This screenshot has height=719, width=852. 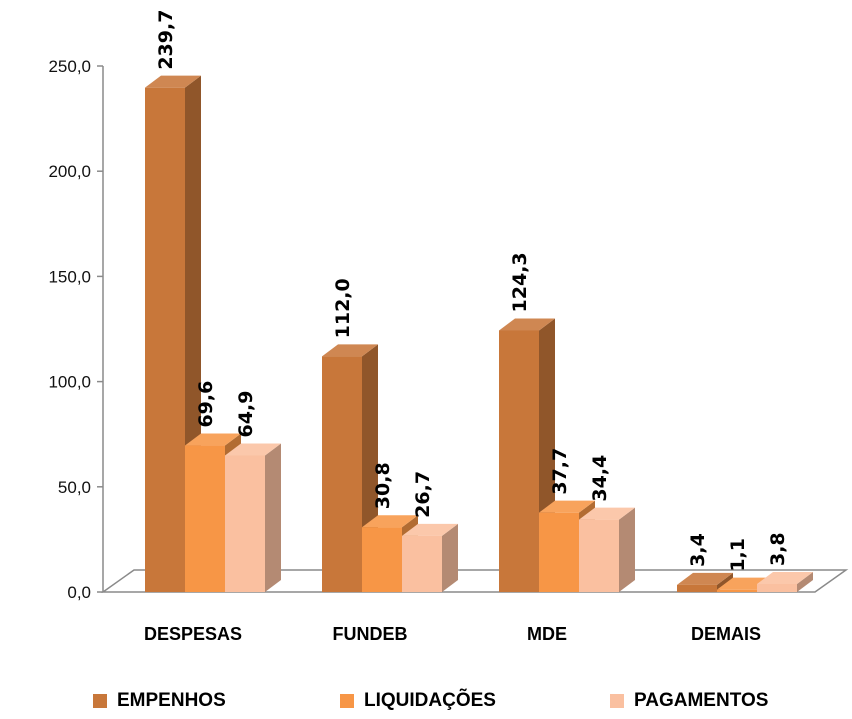 I want to click on category-label: FUNDEB, so click(x=370, y=634).